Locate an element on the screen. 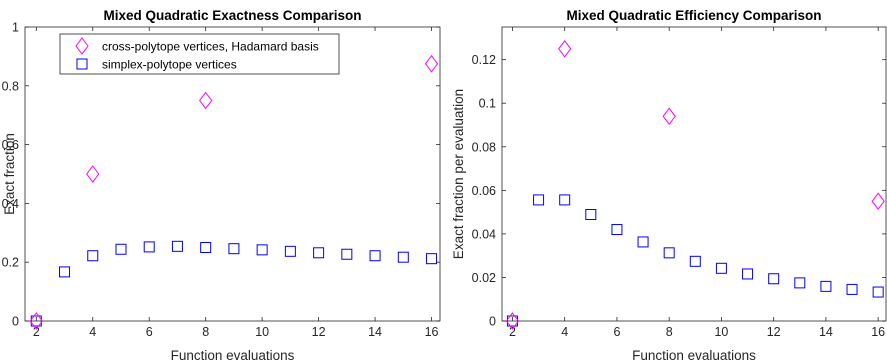 The height and width of the screenshot is (364, 887). efficiency-x-tick-label: 8 is located at coordinates (669, 332).